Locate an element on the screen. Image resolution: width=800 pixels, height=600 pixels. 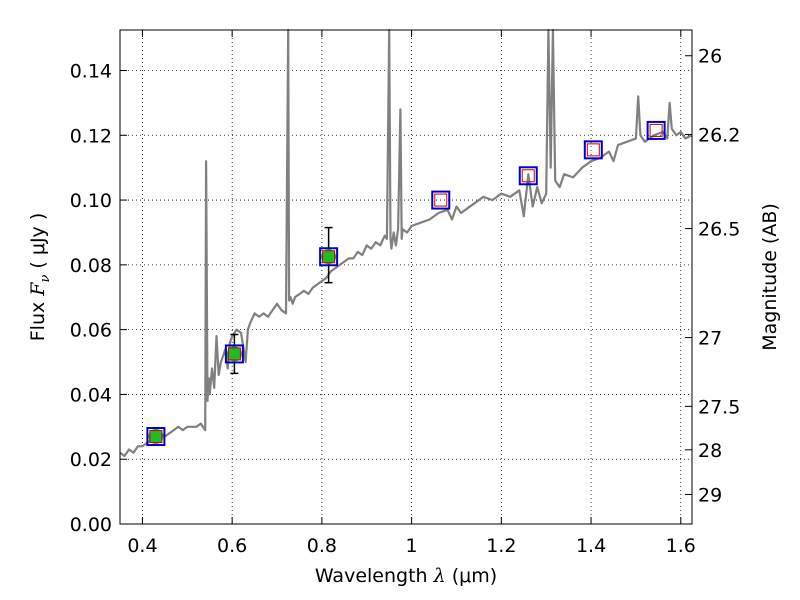
y-tick-label: 0.10 is located at coordinates (91, 201).